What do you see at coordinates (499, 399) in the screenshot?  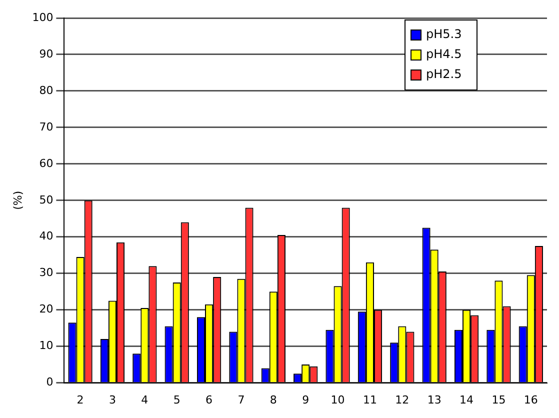 I see `x-tick-label: 15` at bounding box center [499, 399].